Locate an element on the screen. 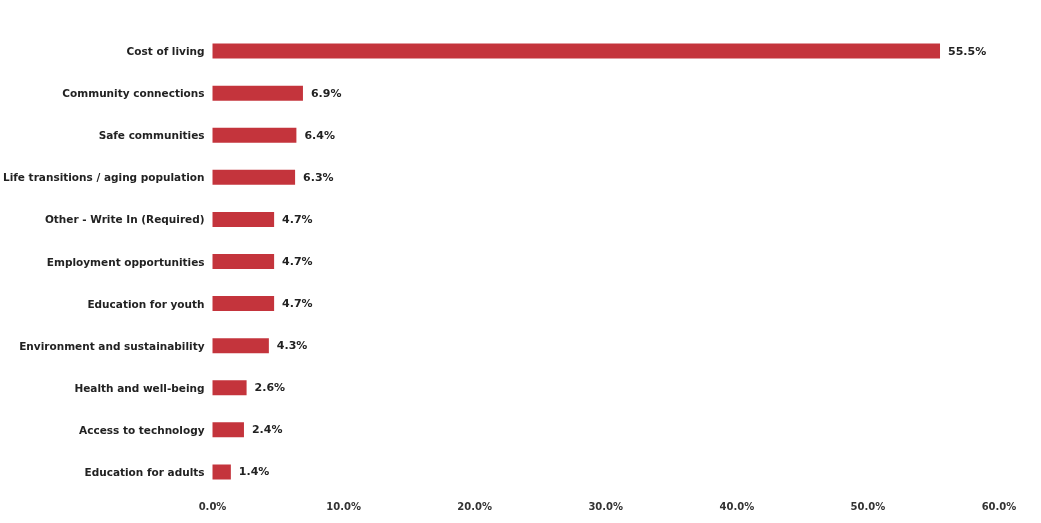  x-tick-label: 40.0% is located at coordinates (737, 506).